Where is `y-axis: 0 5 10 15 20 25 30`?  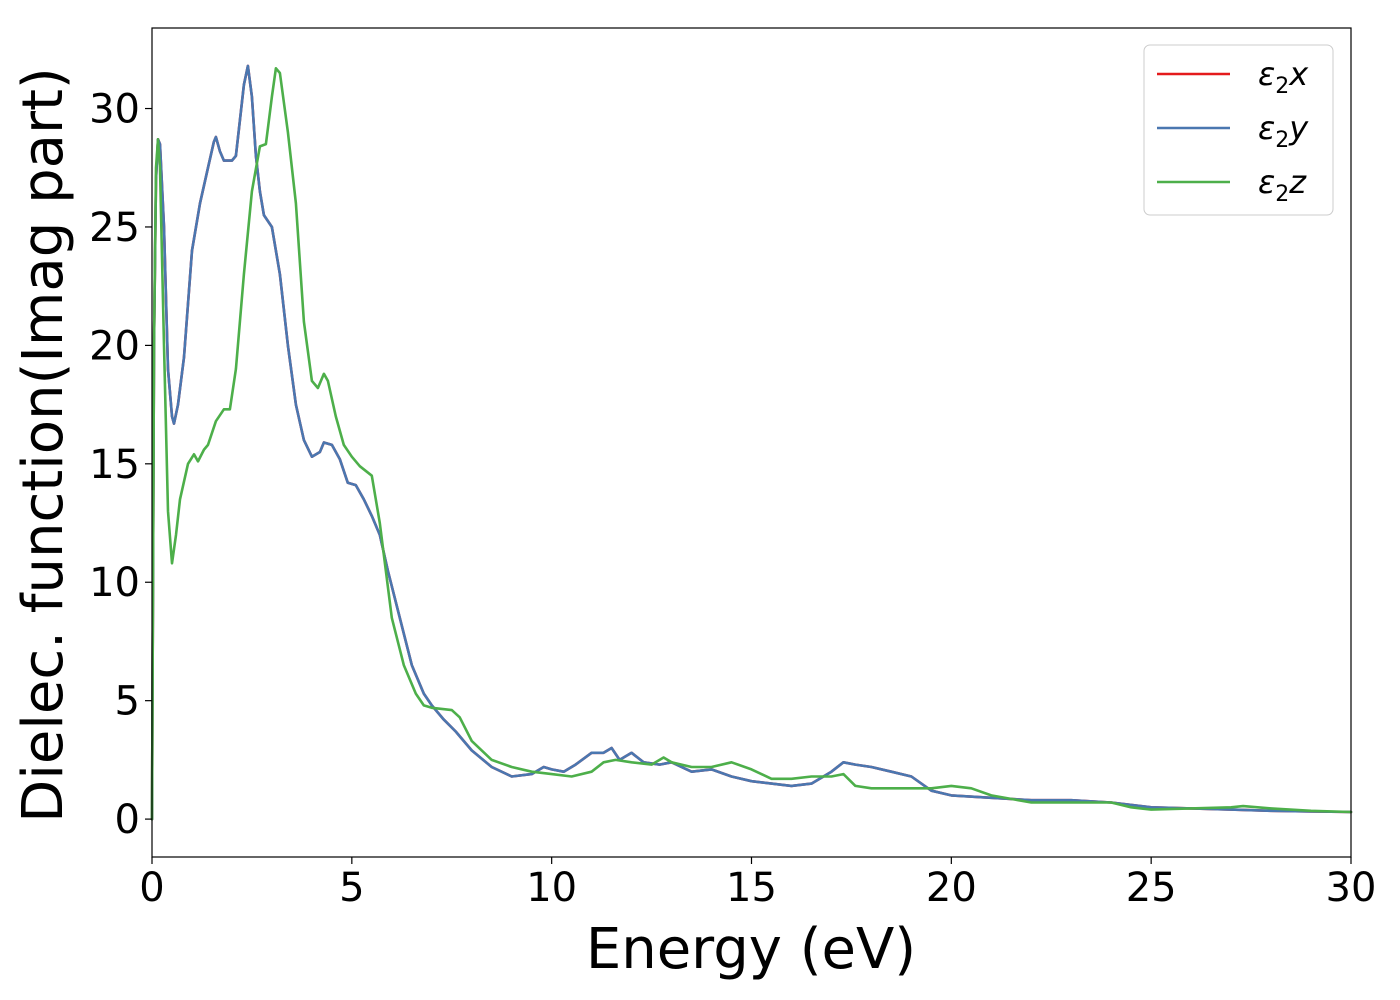 y-axis: 0 5 10 15 20 25 30 is located at coordinates (120, 465).